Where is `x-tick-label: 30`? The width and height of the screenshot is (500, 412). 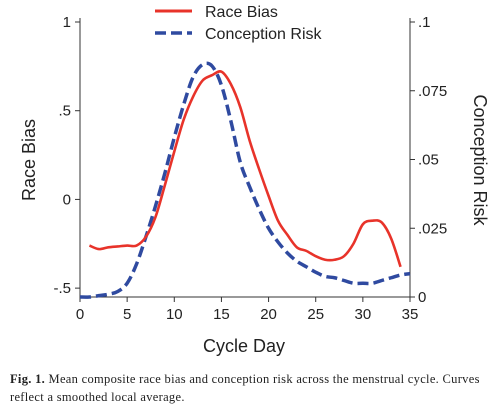 x-tick-label: 30 is located at coordinates (363, 314).